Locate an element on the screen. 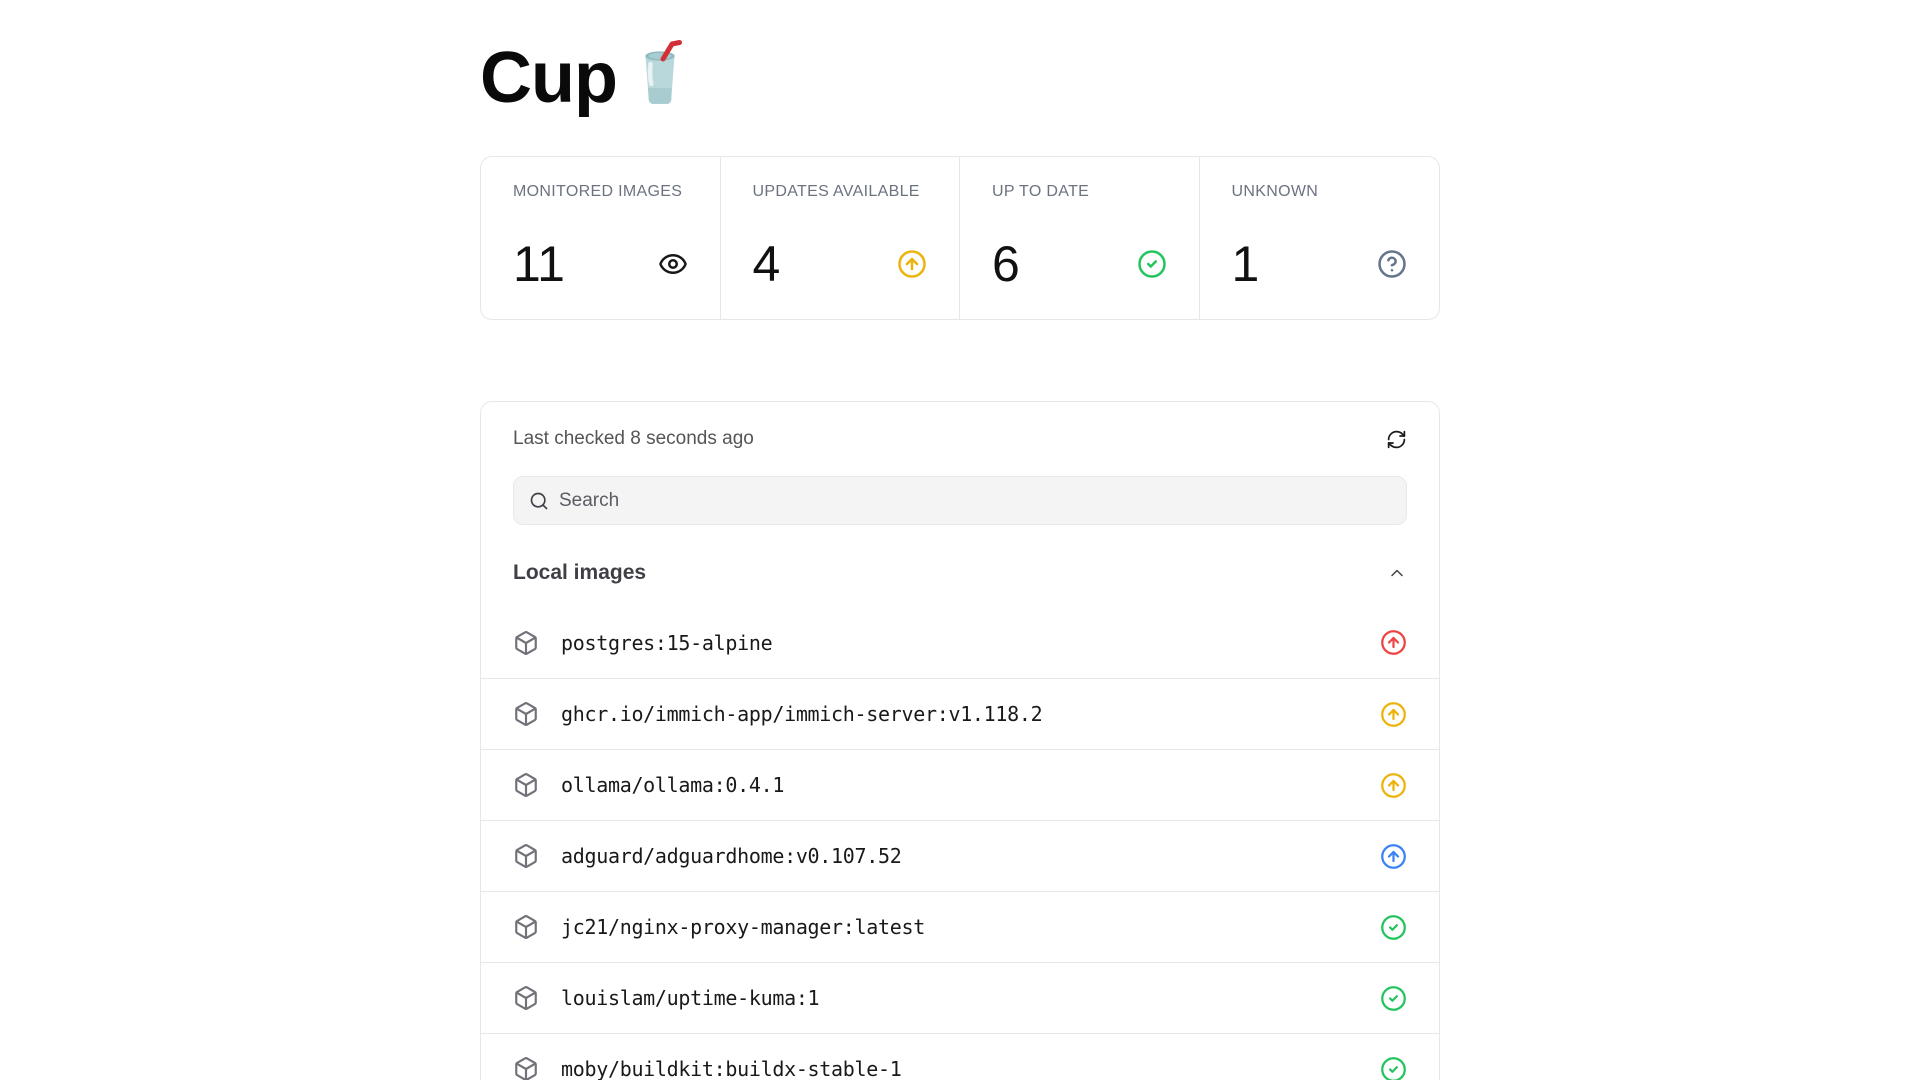 Image resolution: width=1920 pixels, height=1080 pixels. stat-value: 1 is located at coordinates (1245, 264).